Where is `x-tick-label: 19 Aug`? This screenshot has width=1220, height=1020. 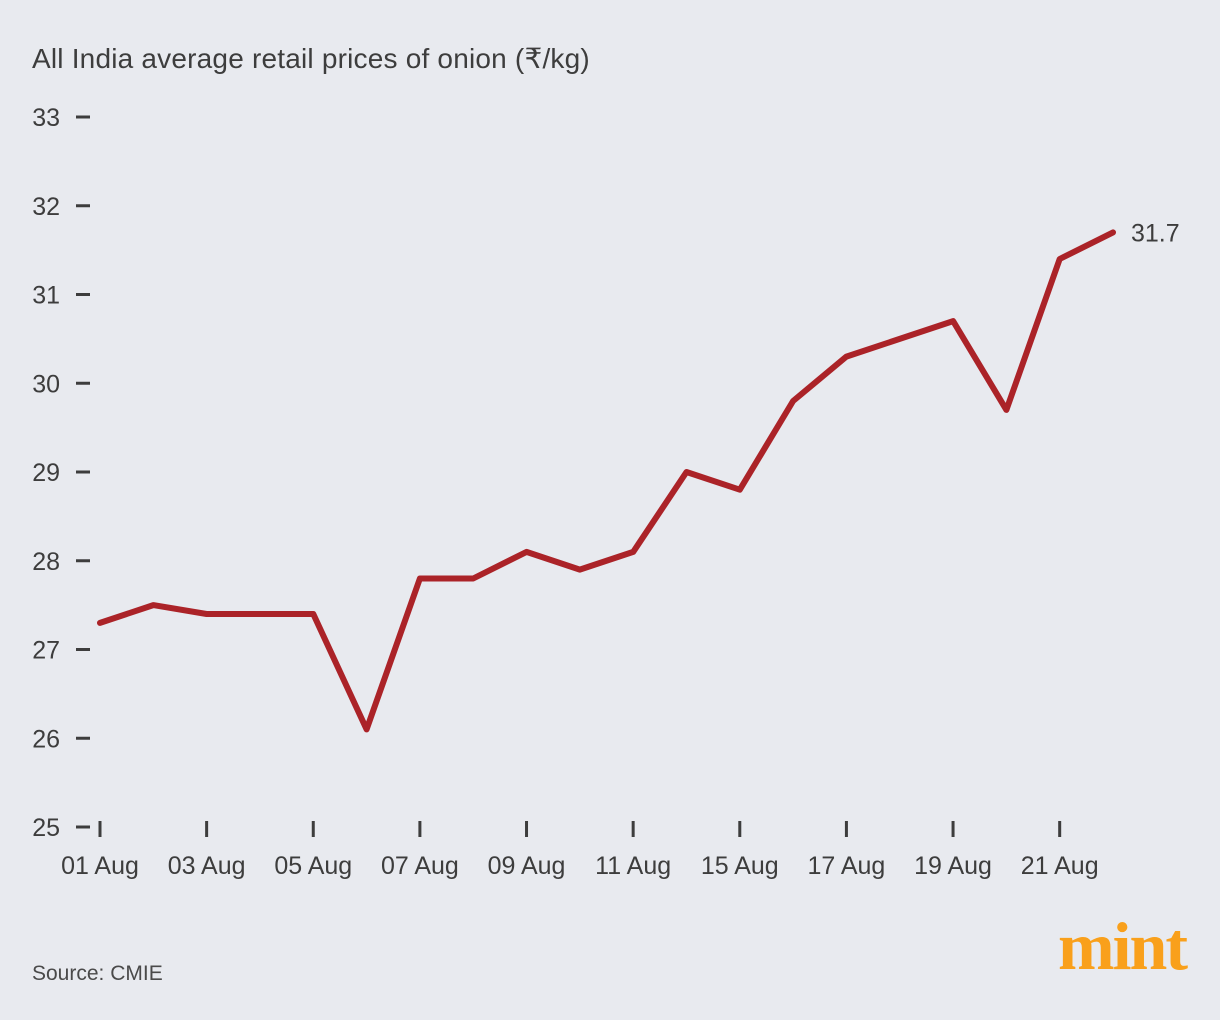
x-tick-label: 19 Aug is located at coordinates (953, 866).